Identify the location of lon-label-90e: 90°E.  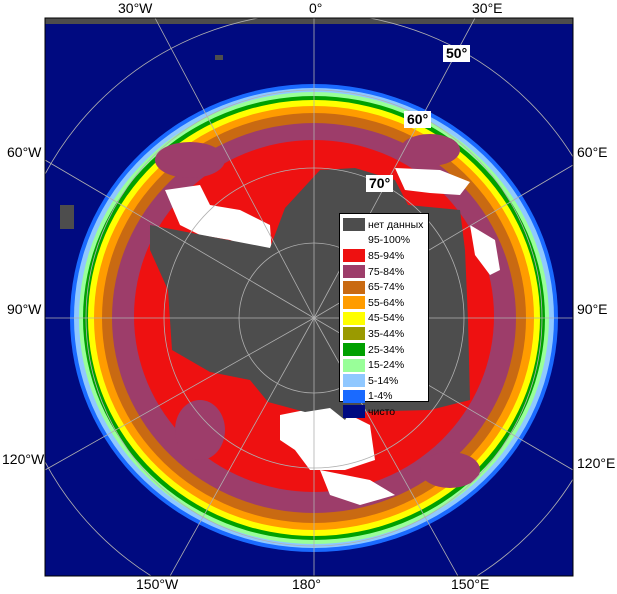
(592, 309).